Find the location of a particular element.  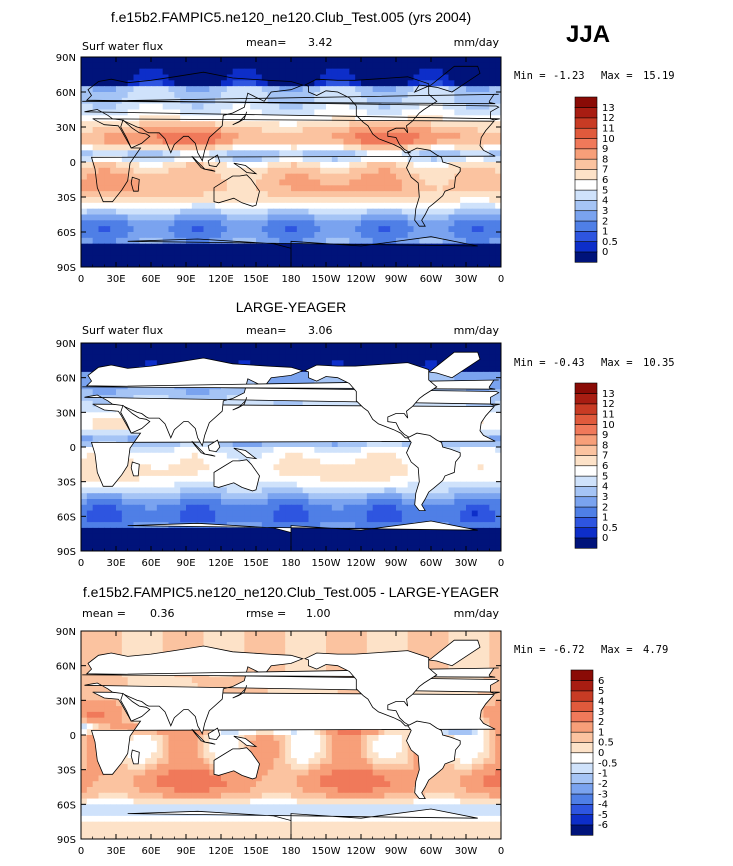

land-layer is located at coordinates (291, 166).